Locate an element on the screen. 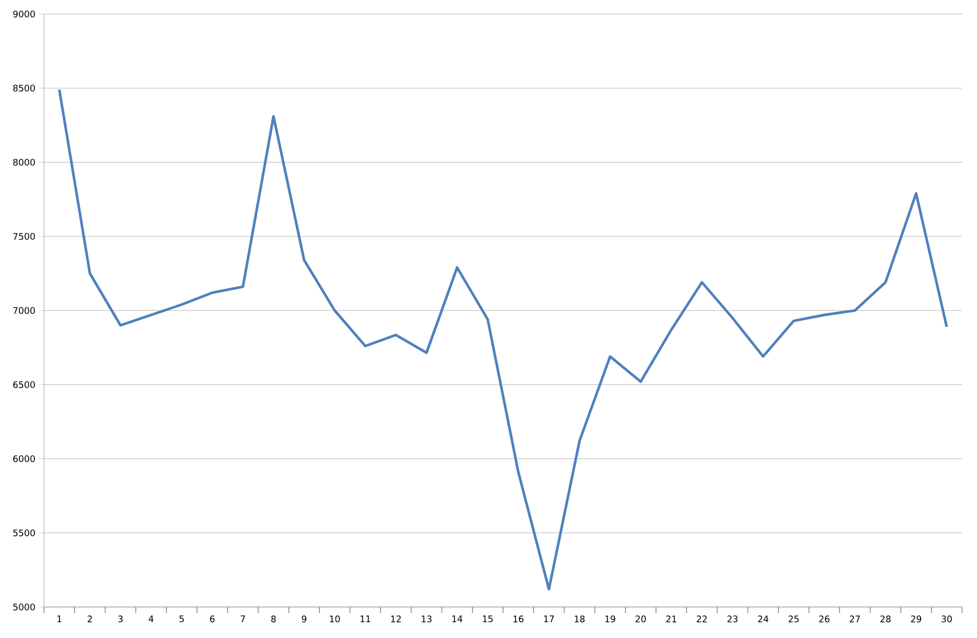 The height and width of the screenshot is (638, 977). x-tick-label: 10 is located at coordinates (335, 619).